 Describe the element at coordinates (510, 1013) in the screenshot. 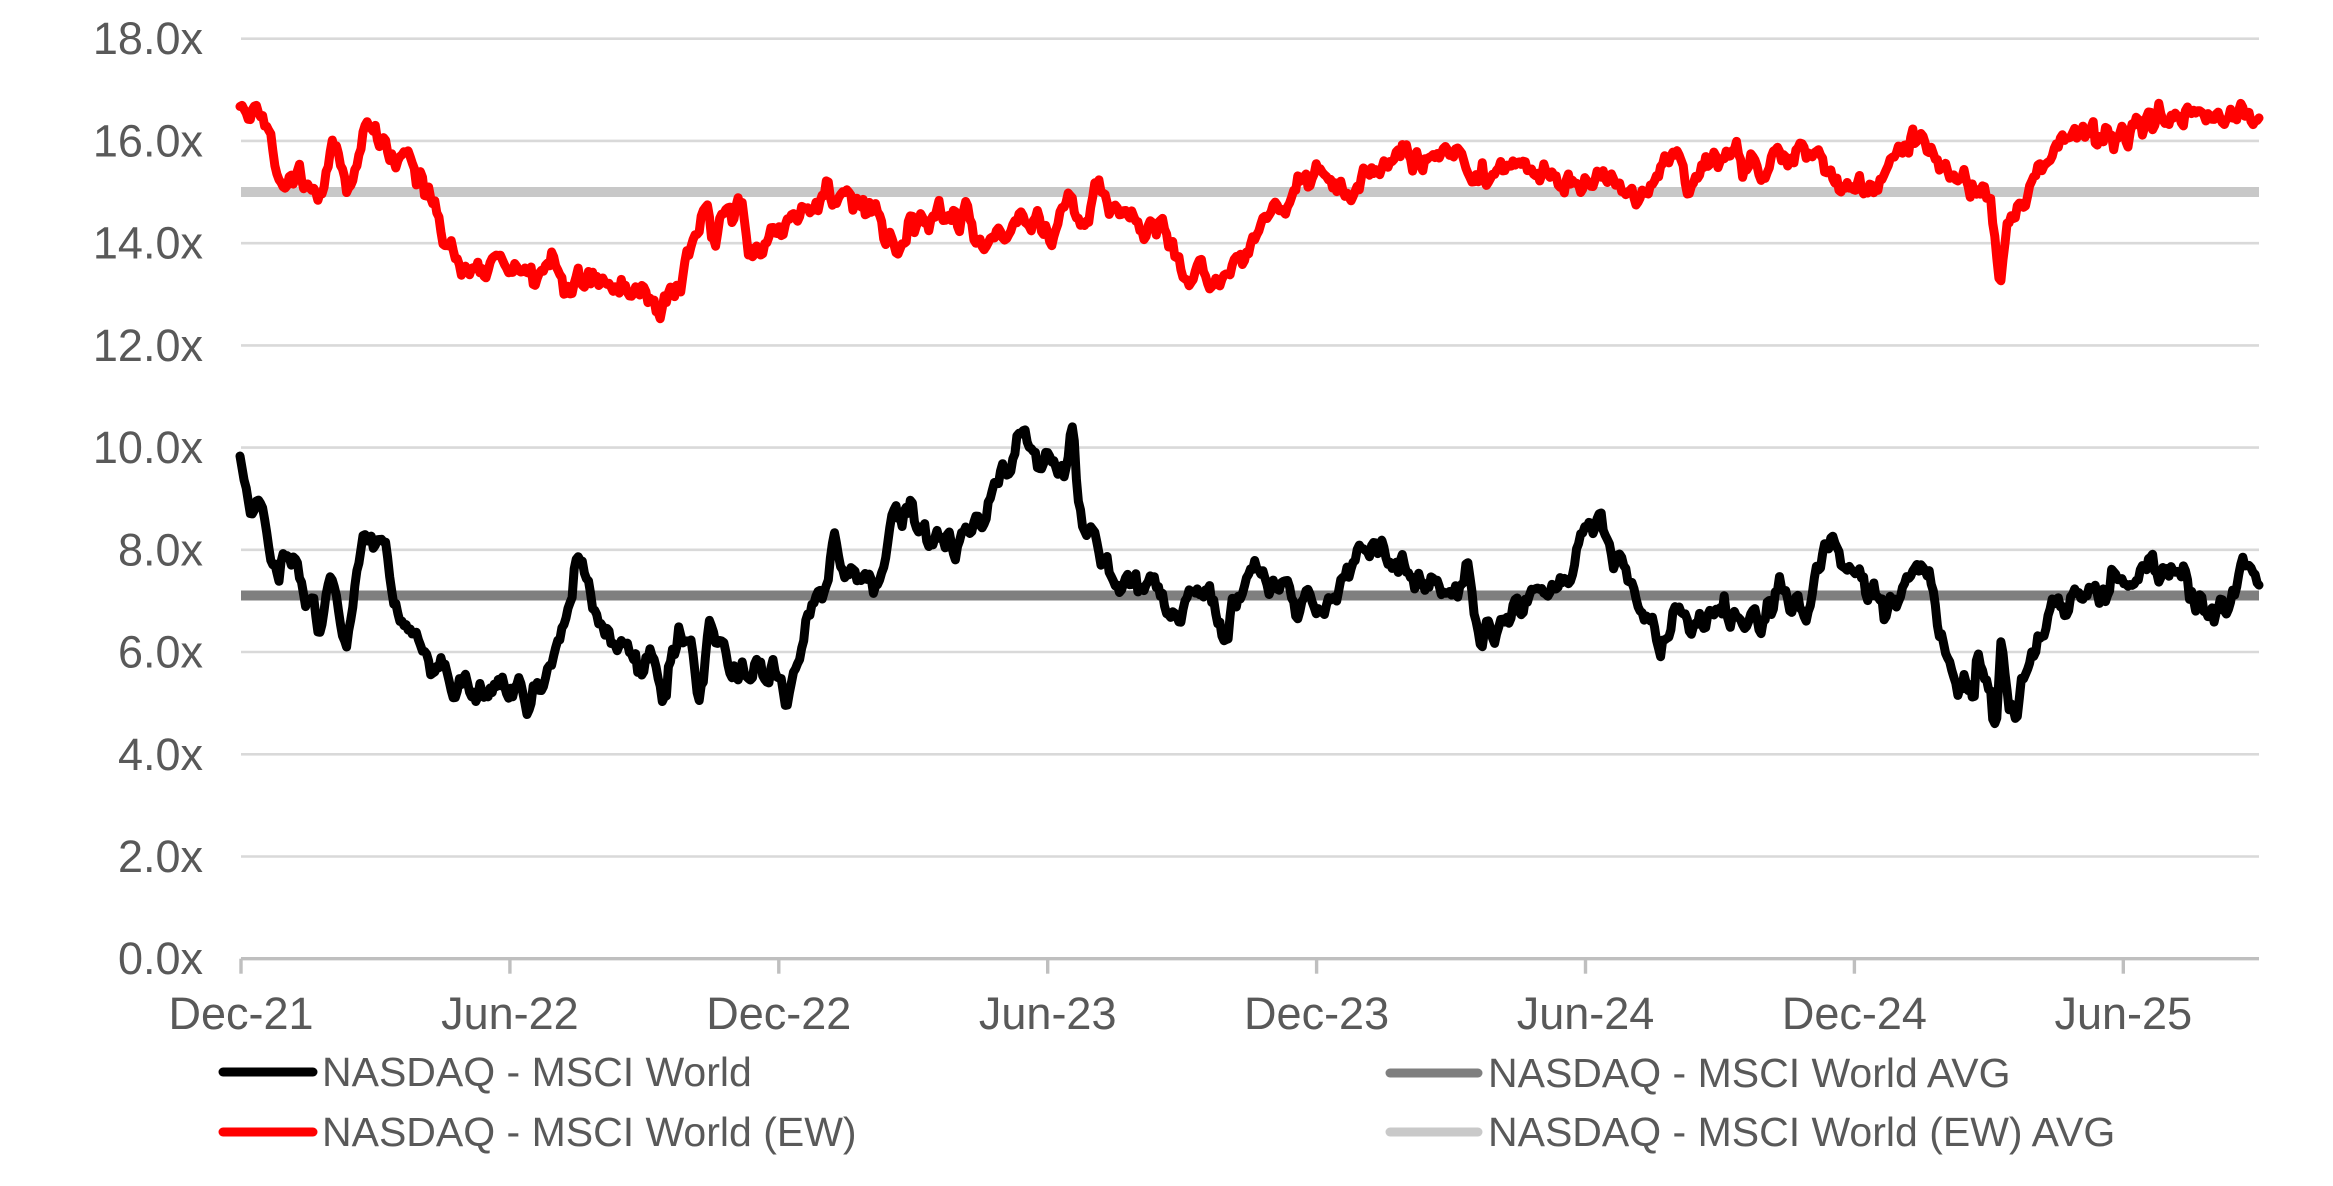

I see `svg-text: Jun-22` at that location.